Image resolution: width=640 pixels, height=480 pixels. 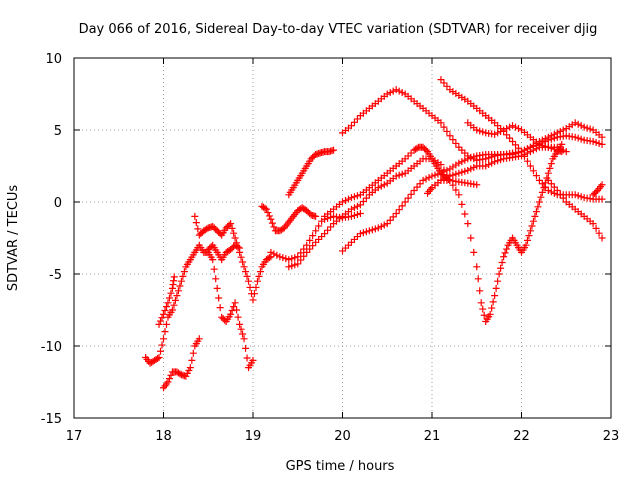 What do you see at coordinates (58, 131) in the screenshot?
I see `y-tick-label: 5` at bounding box center [58, 131].